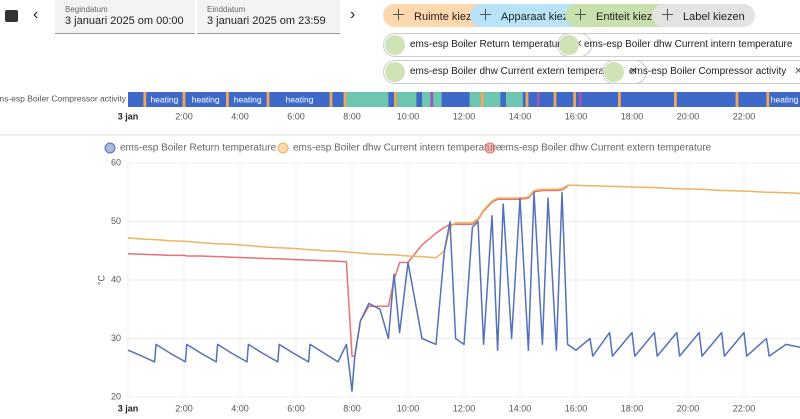  Describe the element at coordinates (352, 116) in the screenshot. I see `timeline-x-tick-label: 8:00` at that location.